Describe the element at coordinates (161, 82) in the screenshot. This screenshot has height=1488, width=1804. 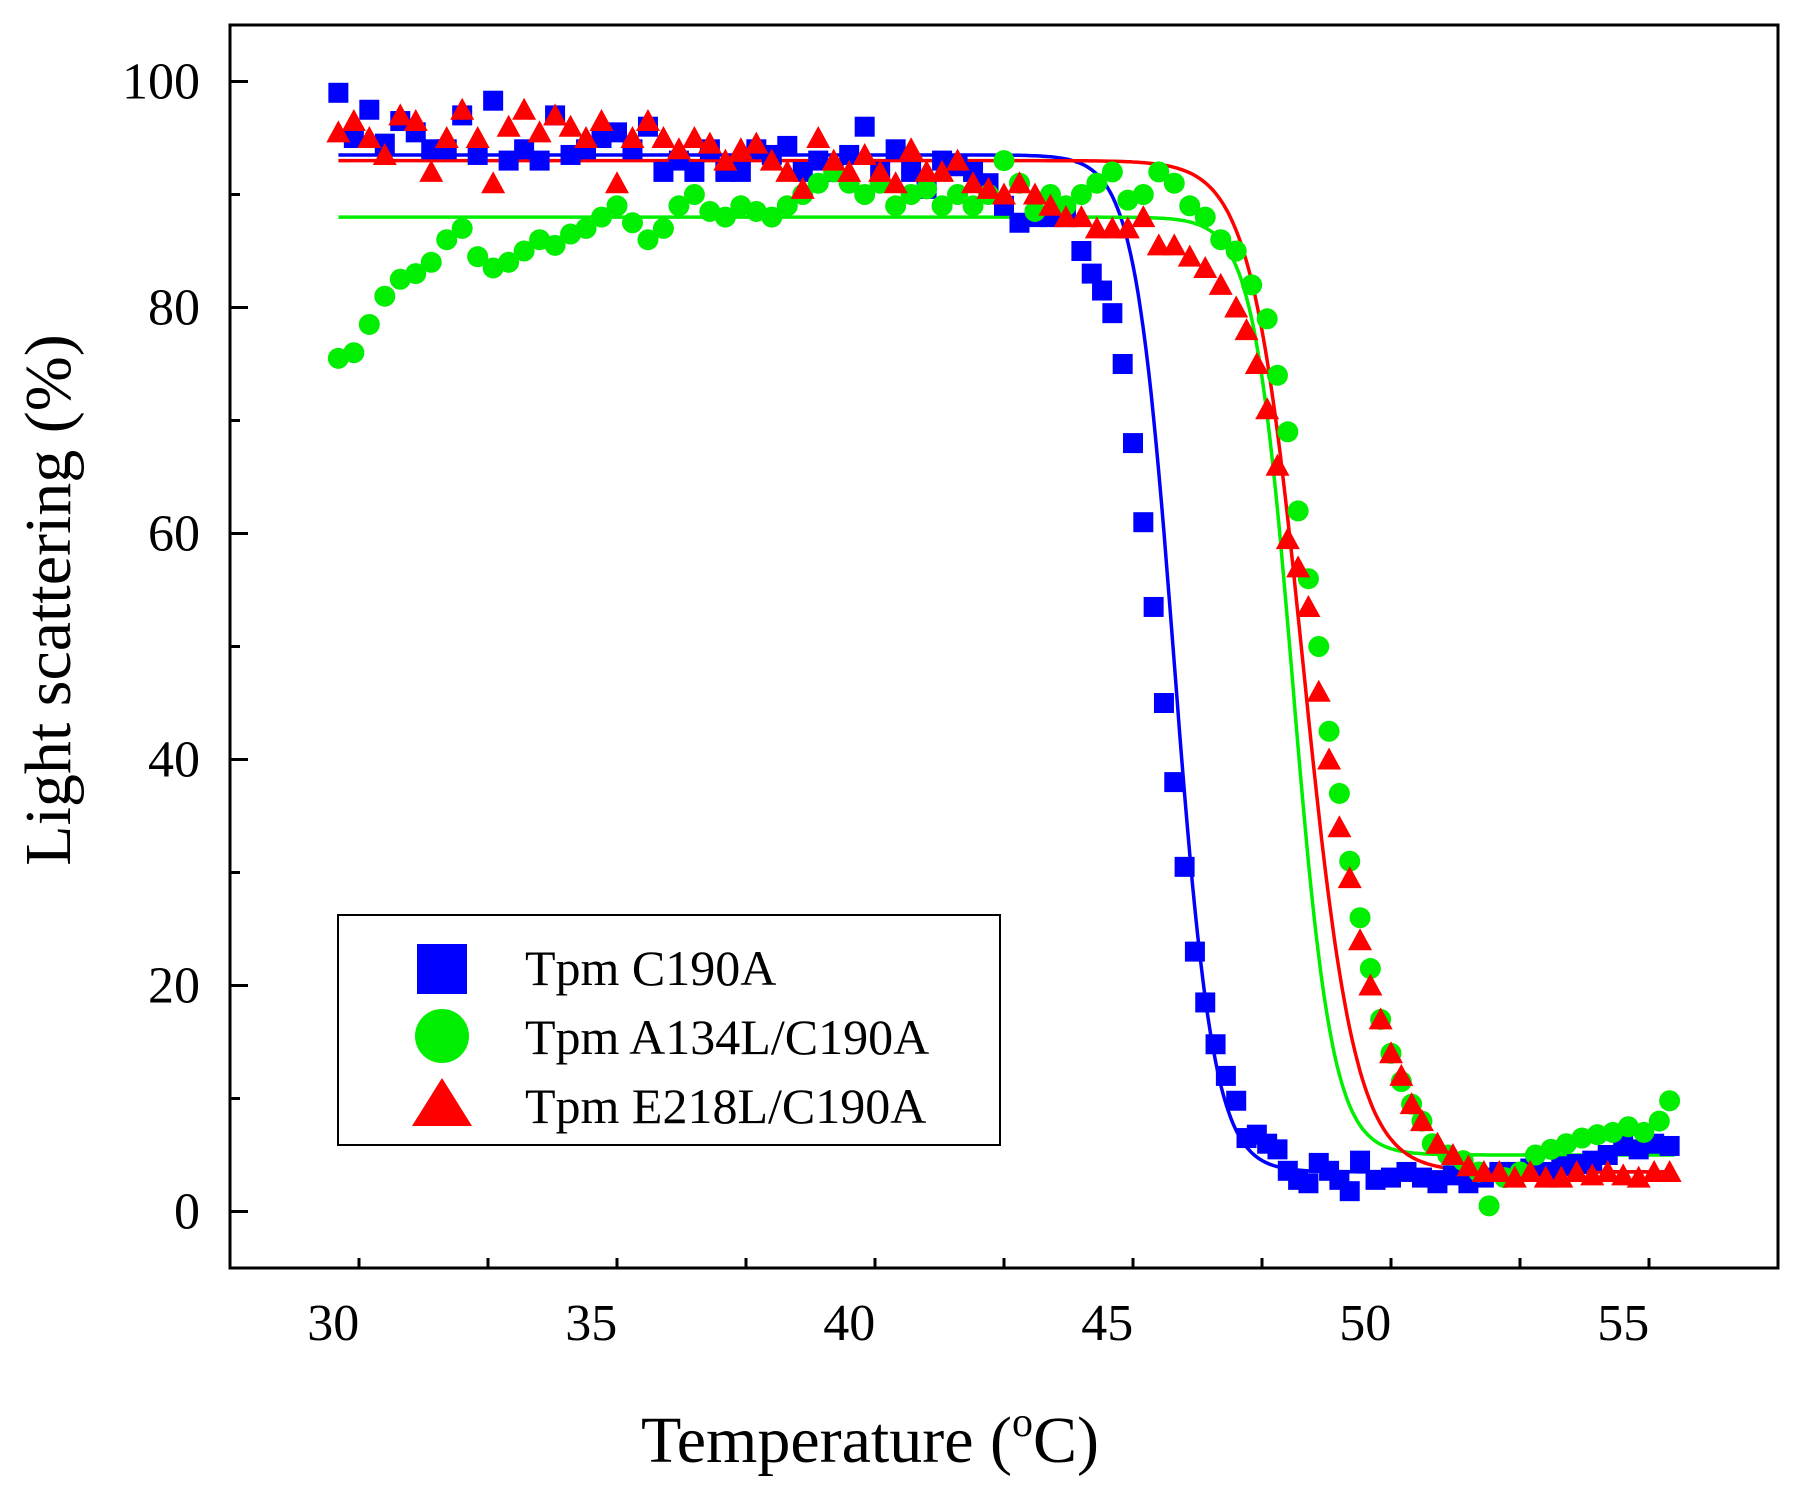
I see `y-tick-label: 100` at that location.